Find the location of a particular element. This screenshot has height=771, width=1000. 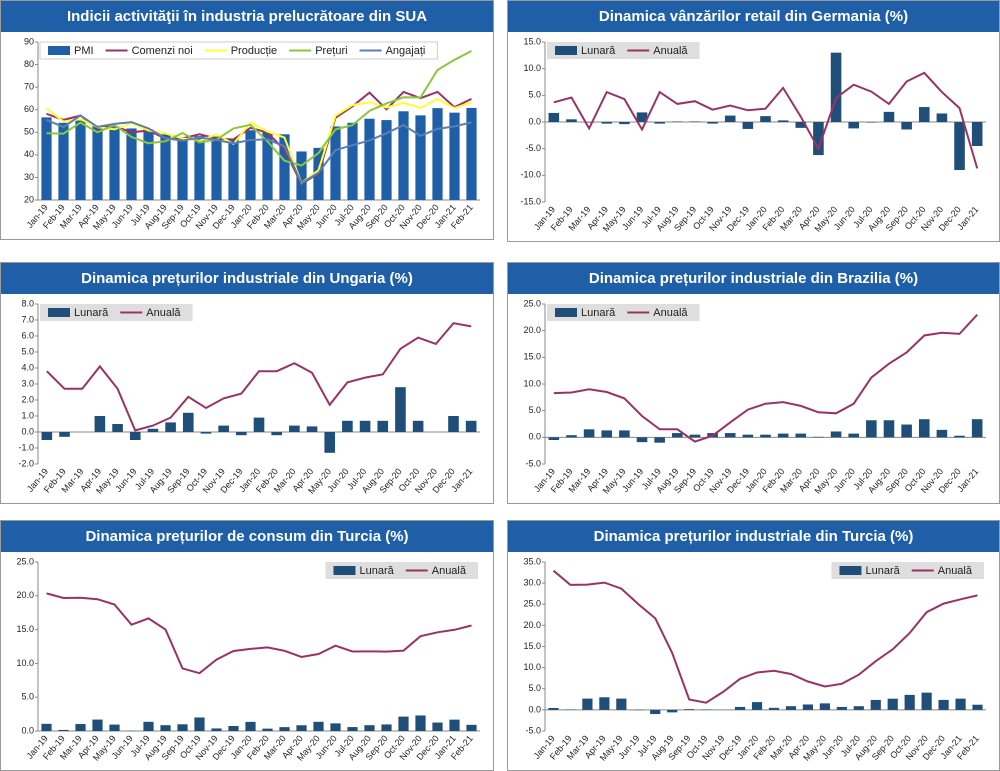

legend-label: PMI is located at coordinates (84, 51).